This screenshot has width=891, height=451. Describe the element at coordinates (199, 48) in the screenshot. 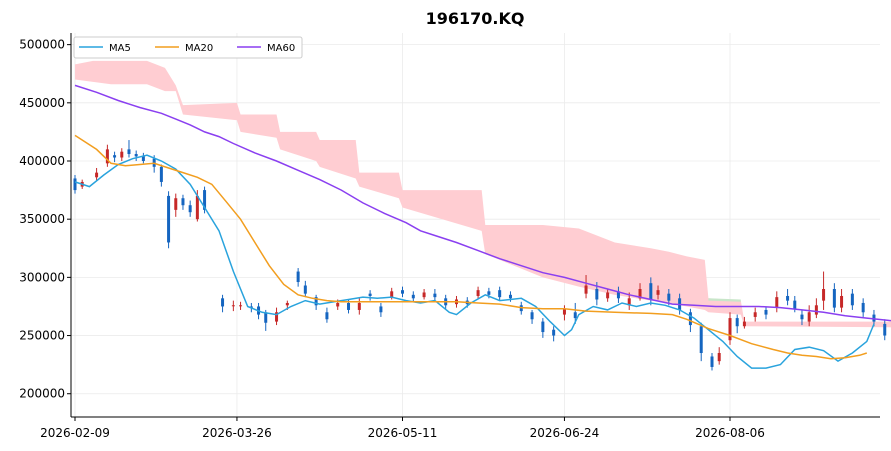

I see `legend-label-ma20: MA20` at that location.